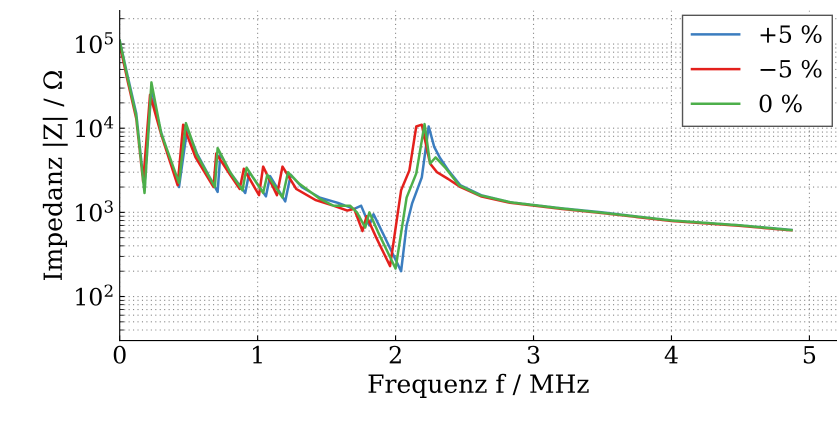  I want to click on y-tick-label: 10$^{3}$, so click(94, 211).